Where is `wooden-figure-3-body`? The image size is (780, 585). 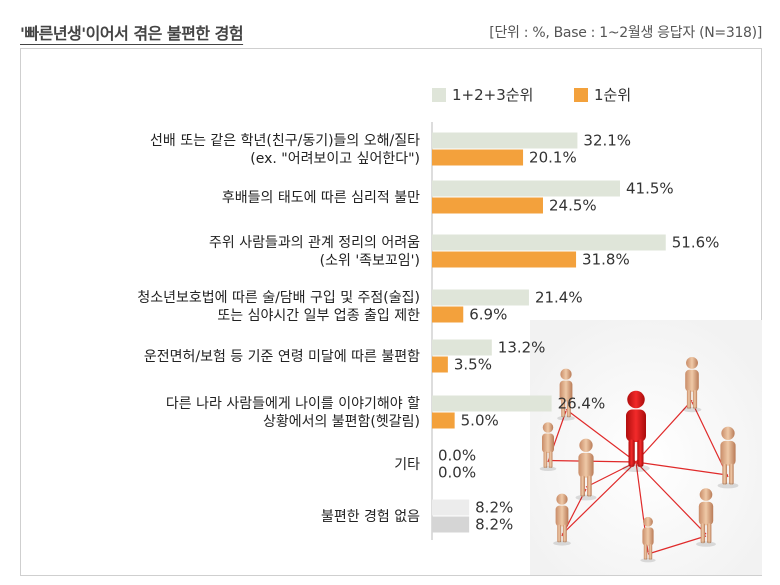
wooden-figure-3-body is located at coordinates (562, 516).